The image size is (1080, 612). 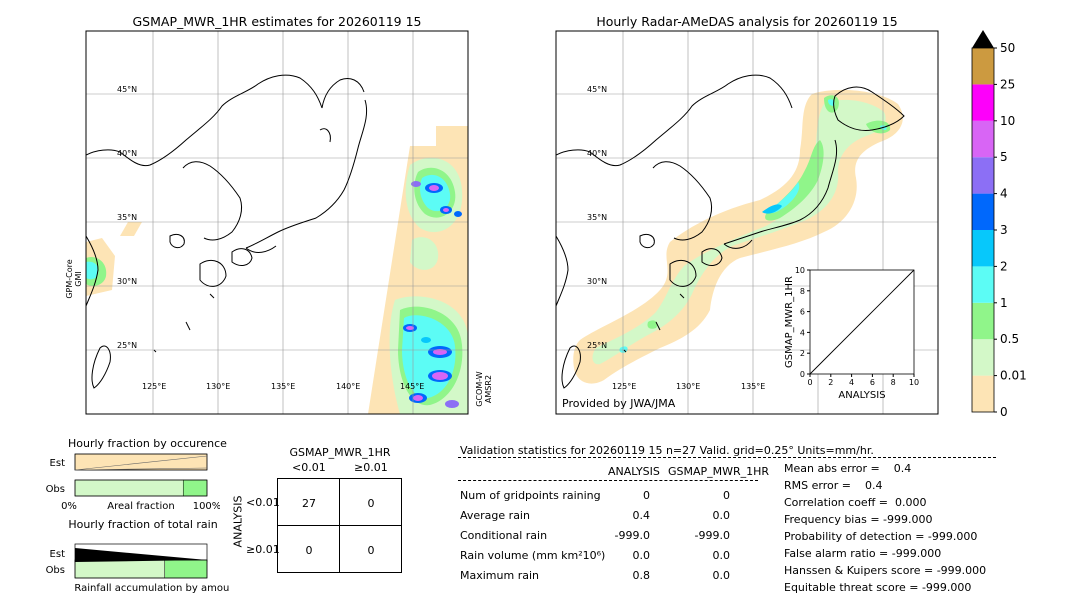 I want to click on colorbar-label: 0.5, so click(x=1009, y=339).